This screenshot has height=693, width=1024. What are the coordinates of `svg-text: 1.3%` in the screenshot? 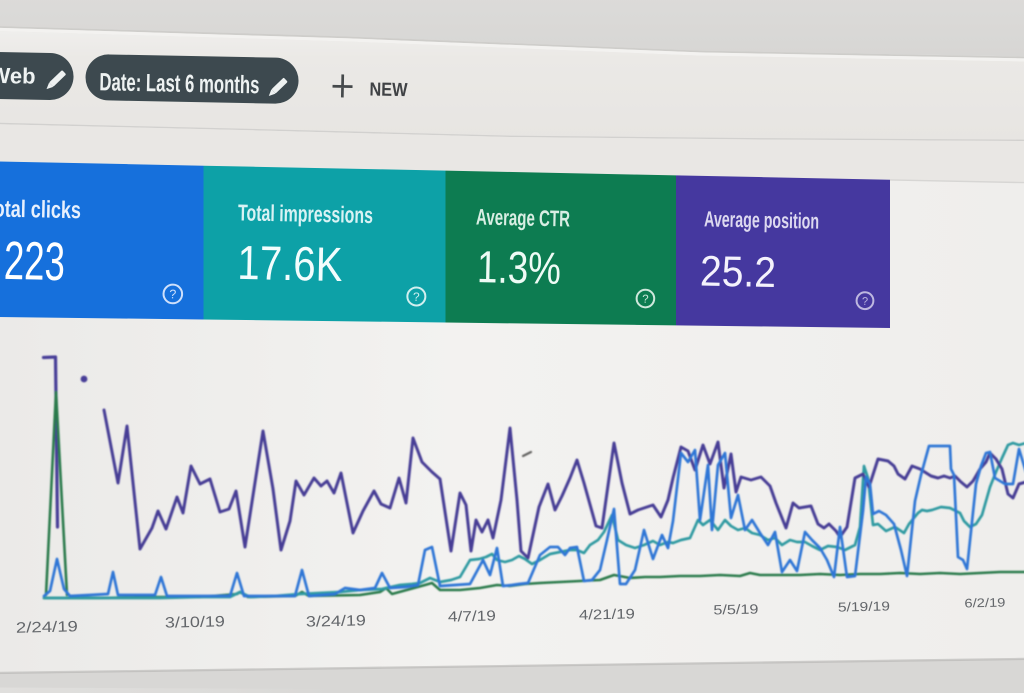 It's located at (519, 267).